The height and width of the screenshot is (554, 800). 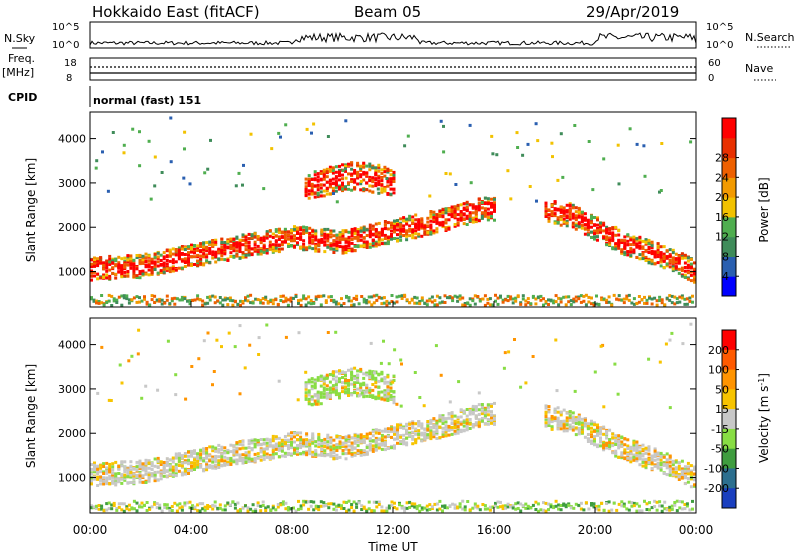 I want to click on colorbar-tick-label: 20, so click(x=722, y=197).